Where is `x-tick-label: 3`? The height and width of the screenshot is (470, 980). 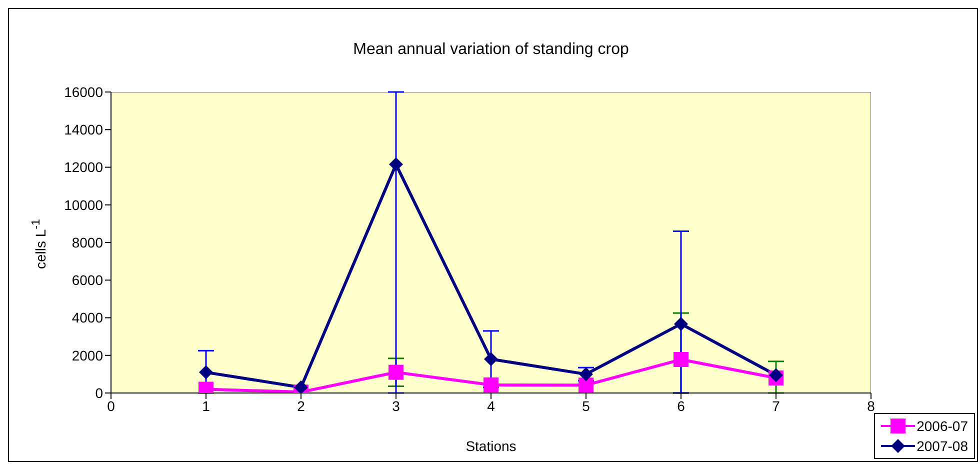 x-tick-label: 3 is located at coordinates (396, 406).